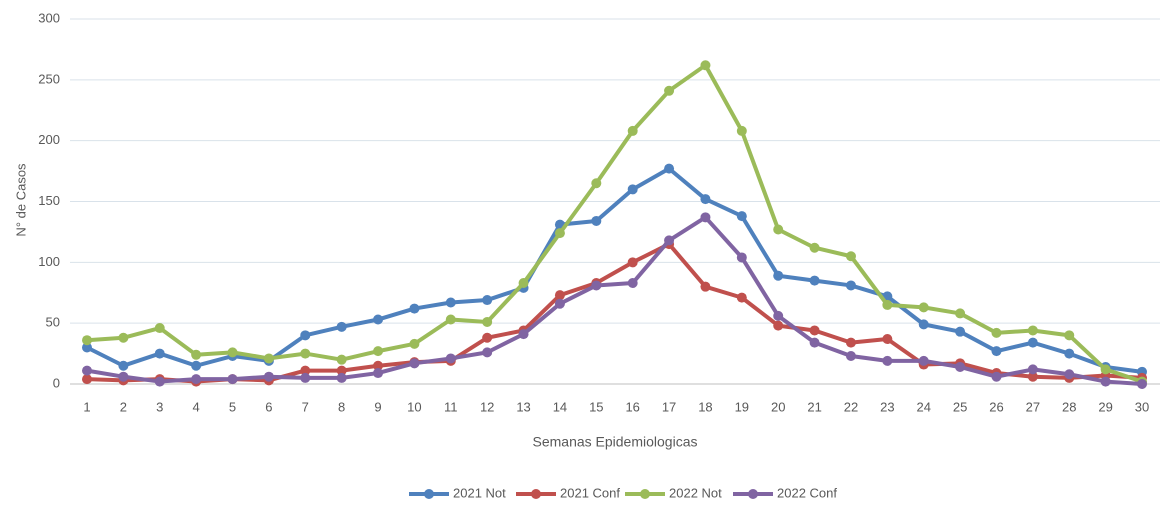  I want to click on x-tick-label: 14, so click(560, 406).